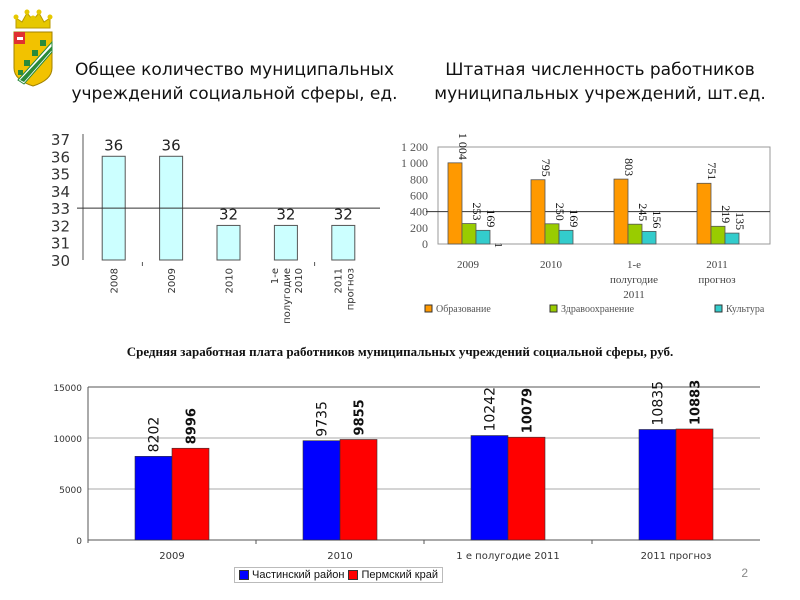 This screenshot has width=800, height=600. Describe the element at coordinates (192, 426) in the screenshot. I see `data-label: 8996` at that location.